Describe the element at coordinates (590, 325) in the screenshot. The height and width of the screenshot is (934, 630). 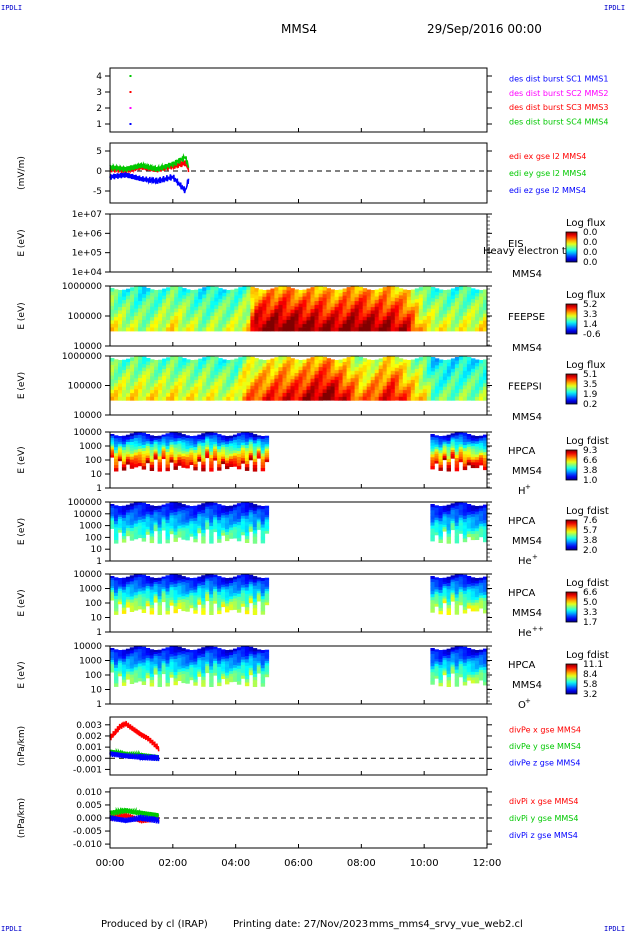
I see `panel-feepse-colorbar-tick: 1.4` at that location.